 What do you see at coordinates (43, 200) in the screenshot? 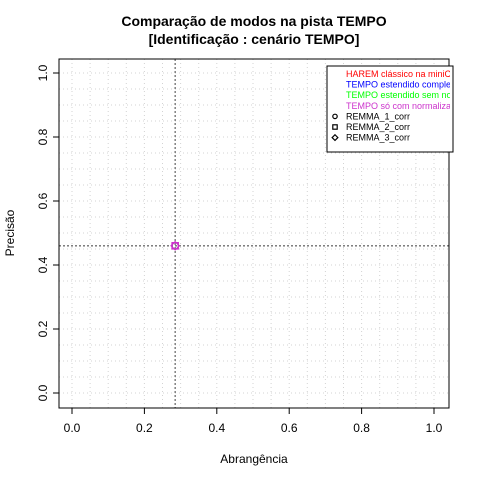
I see `y-tick-label: 0.6` at bounding box center [43, 200].